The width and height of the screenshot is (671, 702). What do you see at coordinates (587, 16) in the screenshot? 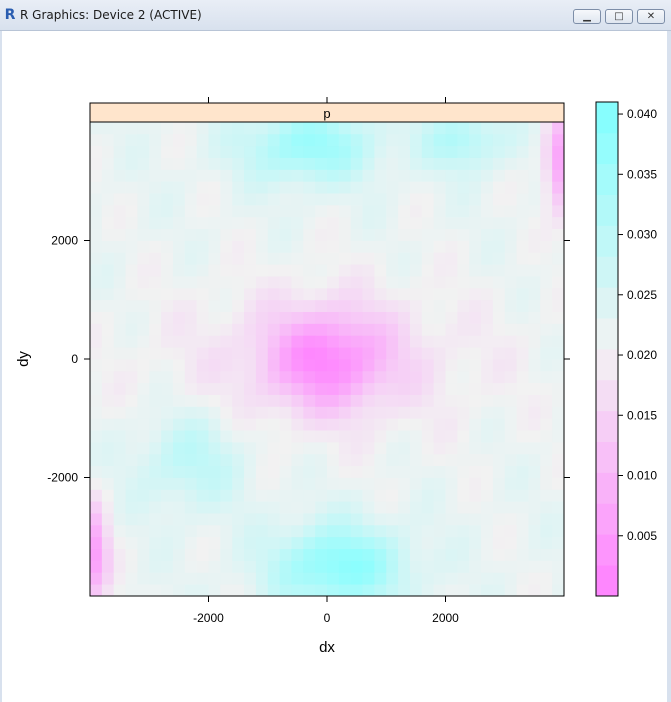
I see `minimize-button: ▁` at bounding box center [587, 16].